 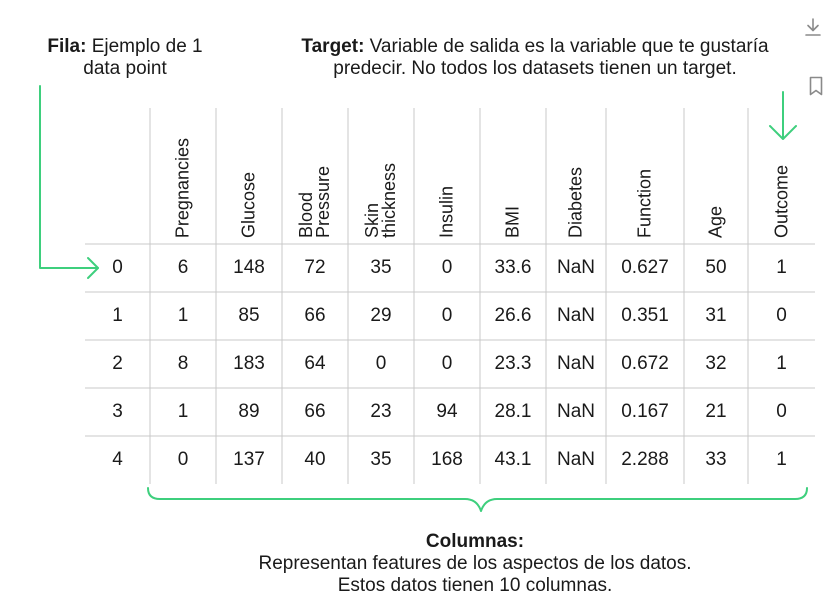 What do you see at coordinates (645, 411) in the screenshot?
I see `table-cell: 0.167` at bounding box center [645, 411].